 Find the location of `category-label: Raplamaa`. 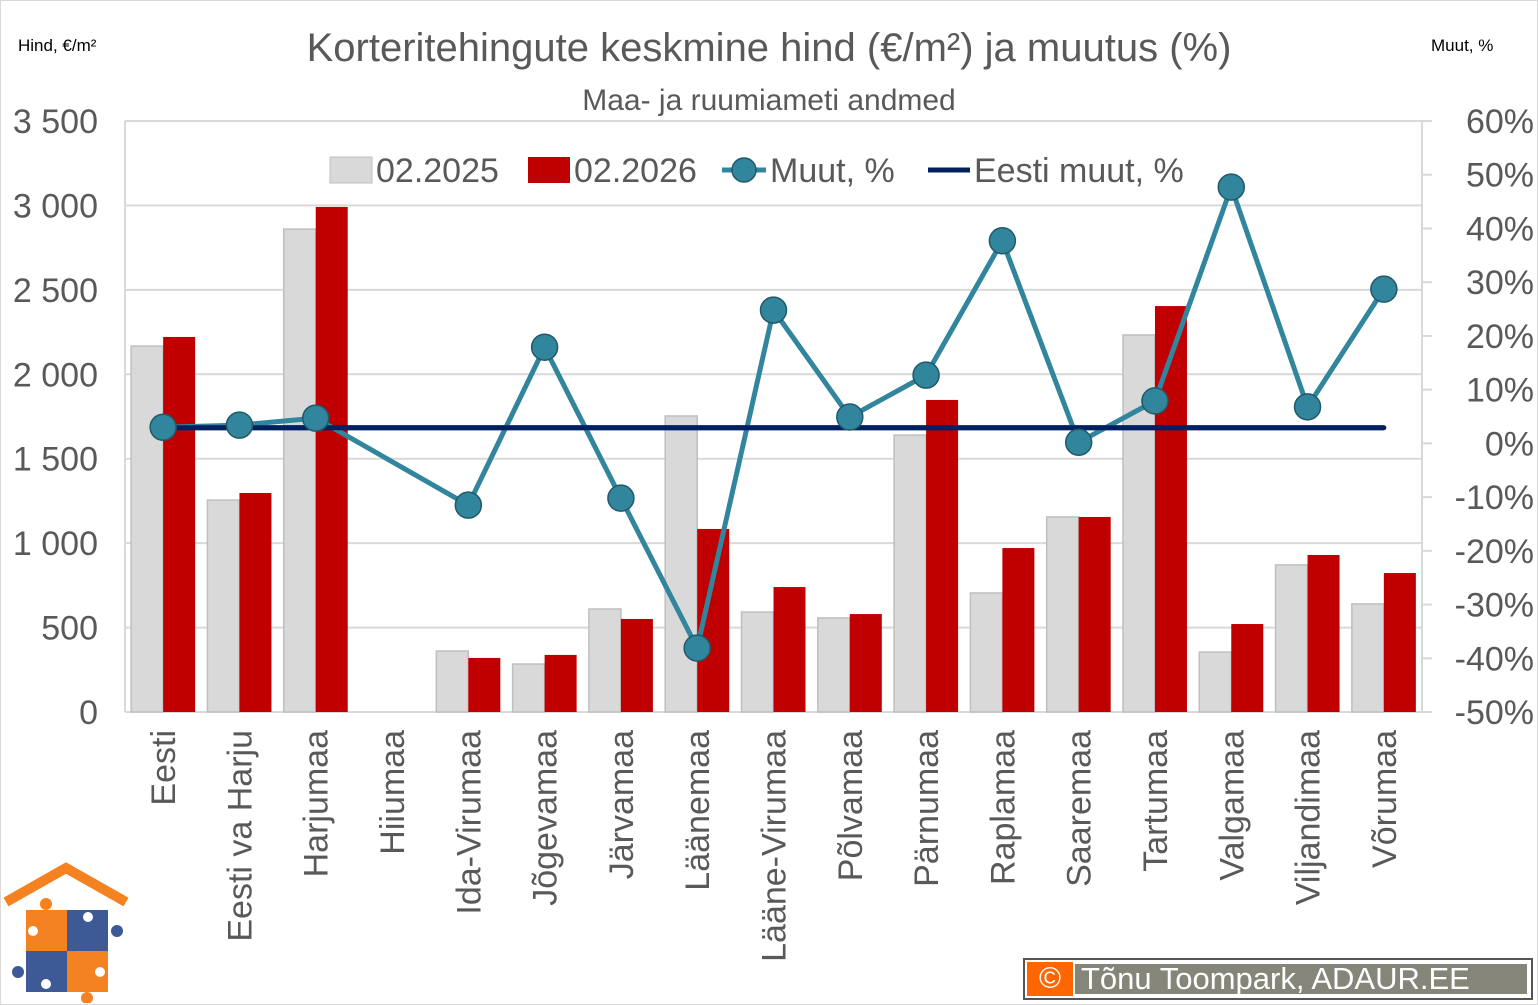

category-label: Raplamaa is located at coordinates (1003, 807).